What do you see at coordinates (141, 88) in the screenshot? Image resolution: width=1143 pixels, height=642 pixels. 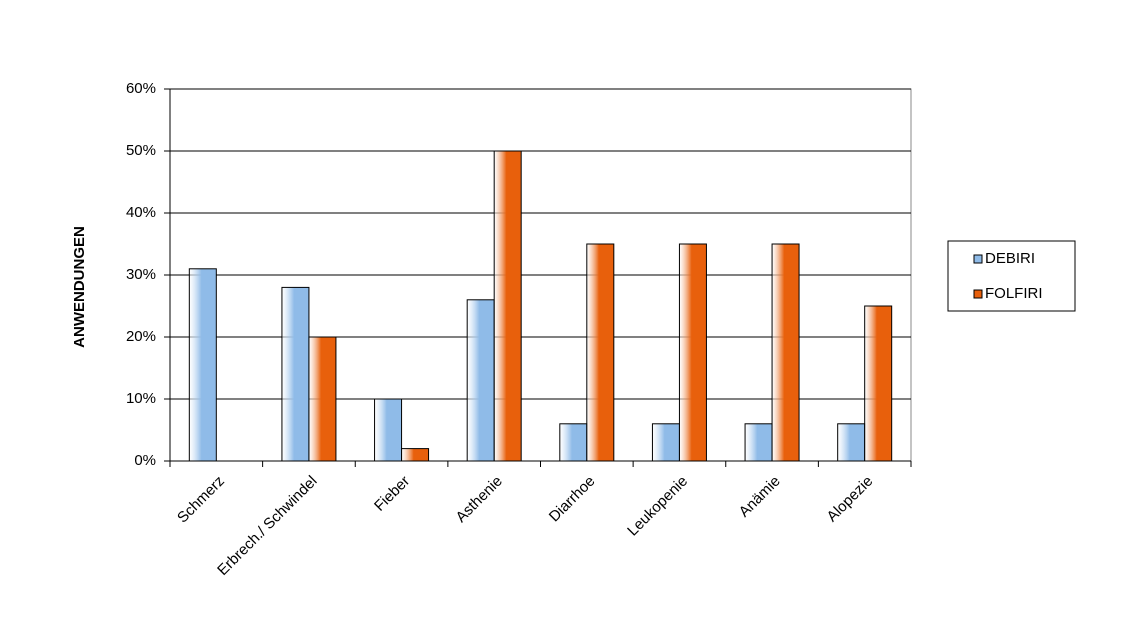 I see `y-tick-label: 60%` at bounding box center [141, 88].